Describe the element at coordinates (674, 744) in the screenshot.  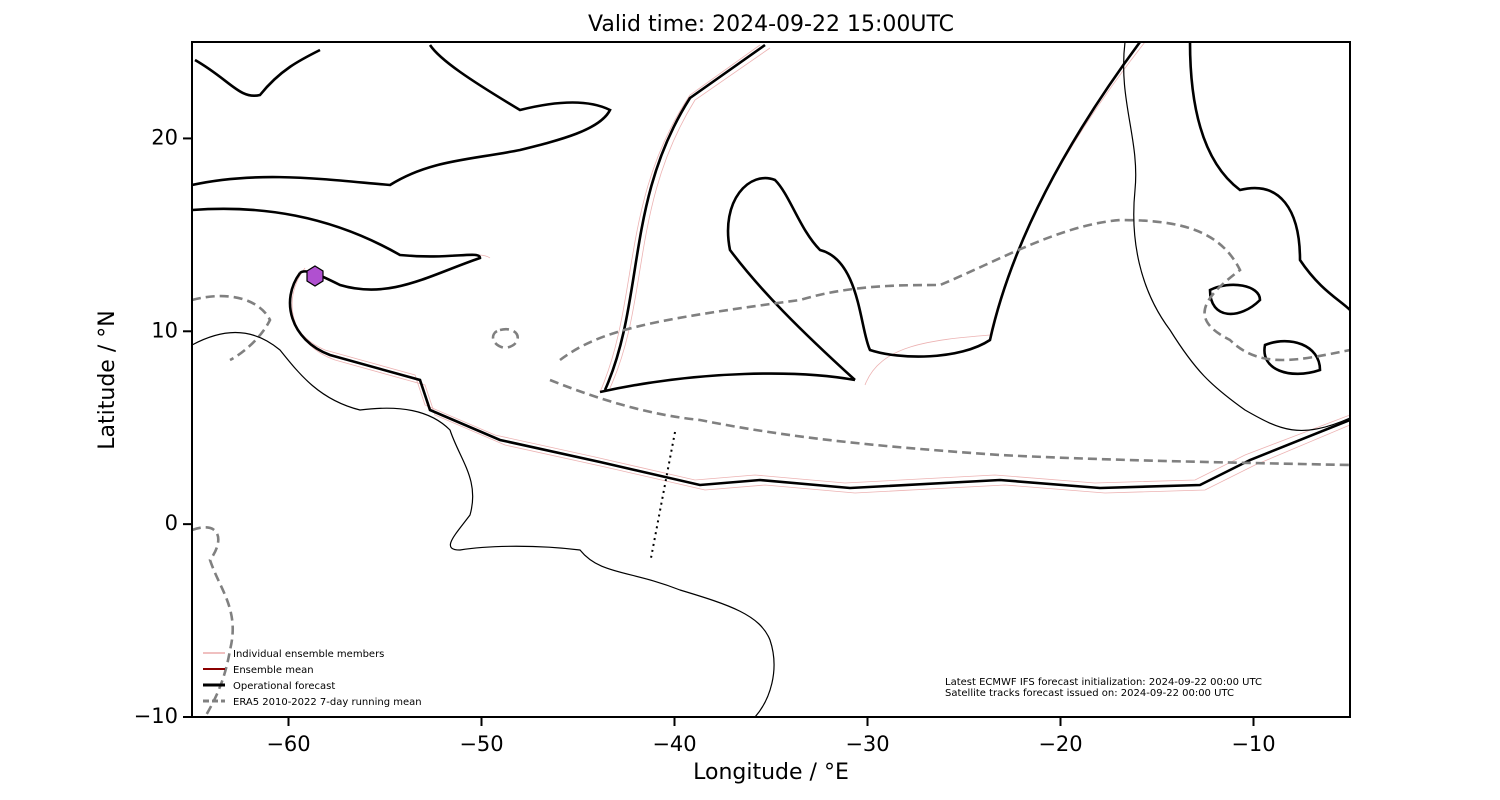
I see `x-tick-label: −40` at that location.